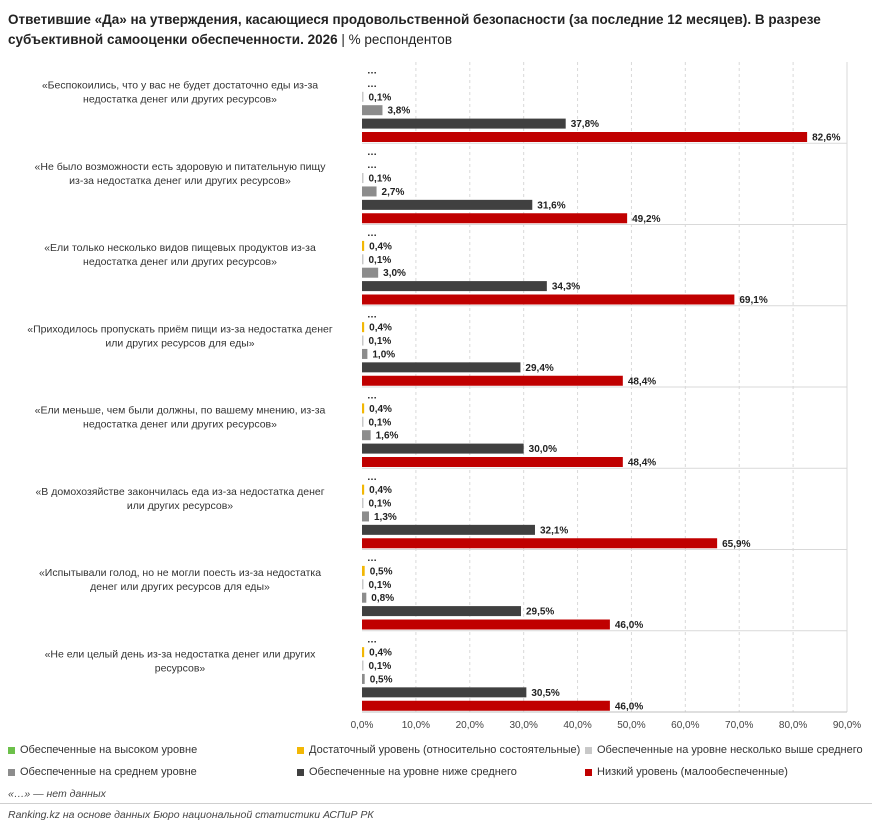  Describe the element at coordinates (470, 725) in the screenshot. I see `x-tick-label: 20,0%` at that location.